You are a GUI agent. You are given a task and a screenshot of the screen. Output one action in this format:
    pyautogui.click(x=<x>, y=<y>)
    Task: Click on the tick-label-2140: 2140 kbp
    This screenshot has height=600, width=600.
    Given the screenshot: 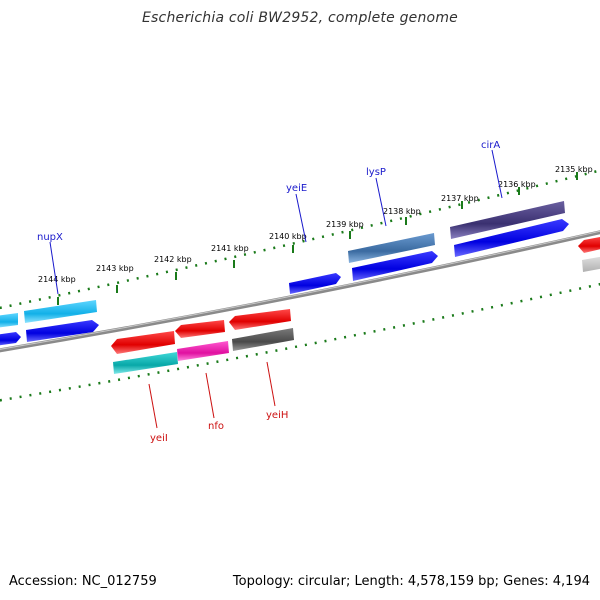 What is the action you would take?
    pyautogui.click(x=288, y=236)
    